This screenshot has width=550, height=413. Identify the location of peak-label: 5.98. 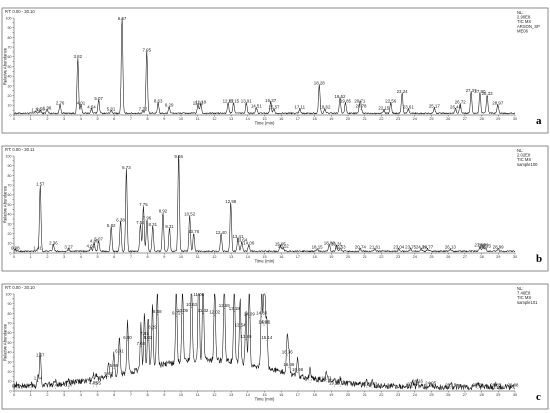
(114, 365).